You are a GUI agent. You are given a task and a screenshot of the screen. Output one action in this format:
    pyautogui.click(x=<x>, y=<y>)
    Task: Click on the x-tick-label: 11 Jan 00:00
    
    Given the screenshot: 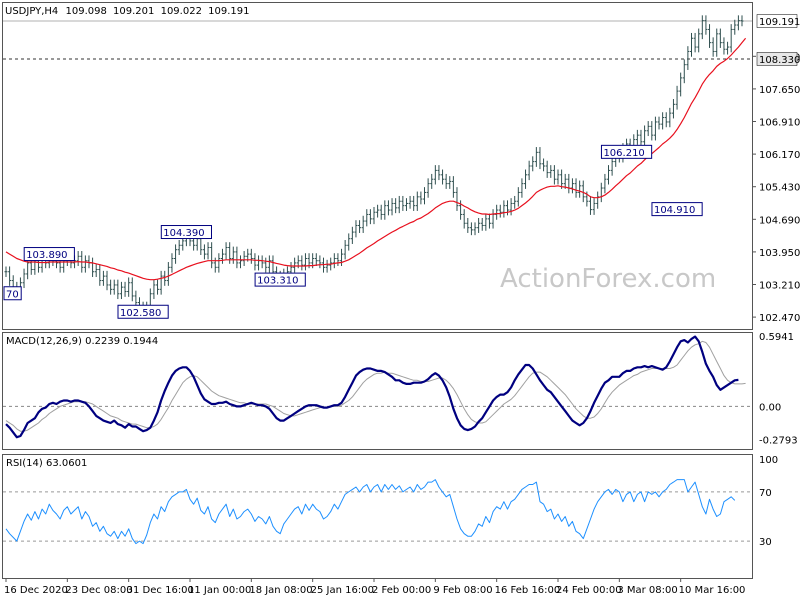 What is the action you would take?
    pyautogui.click(x=219, y=590)
    